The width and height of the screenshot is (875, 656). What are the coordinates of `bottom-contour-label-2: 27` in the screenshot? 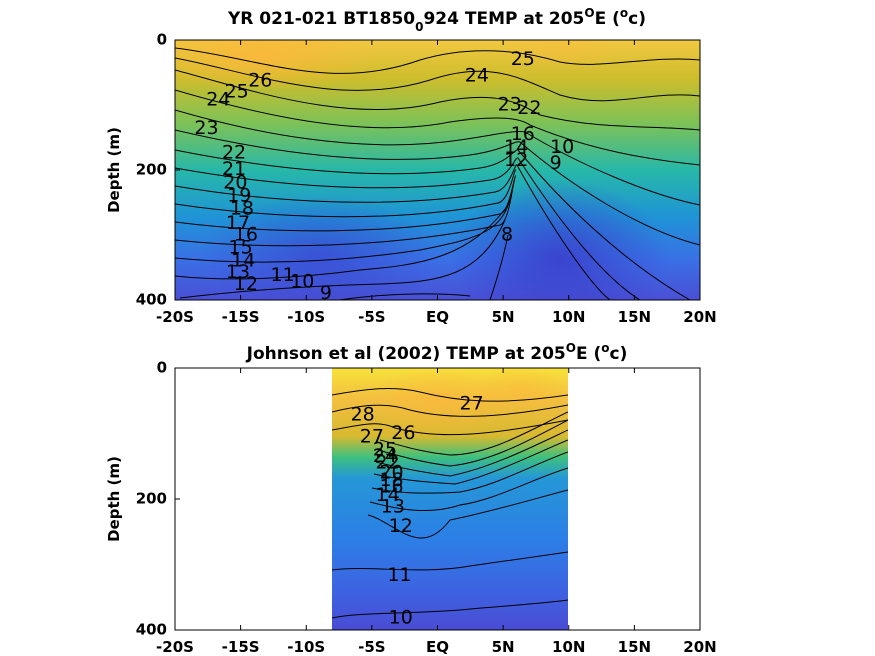 It's located at (372, 436).